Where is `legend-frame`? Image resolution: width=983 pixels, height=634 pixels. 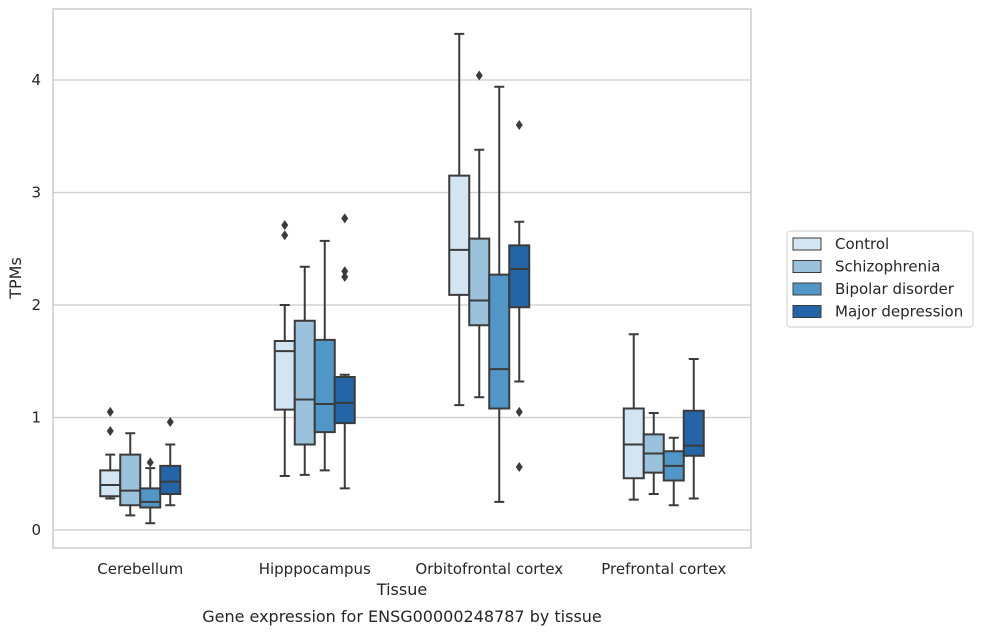 legend-frame is located at coordinates (880, 279).